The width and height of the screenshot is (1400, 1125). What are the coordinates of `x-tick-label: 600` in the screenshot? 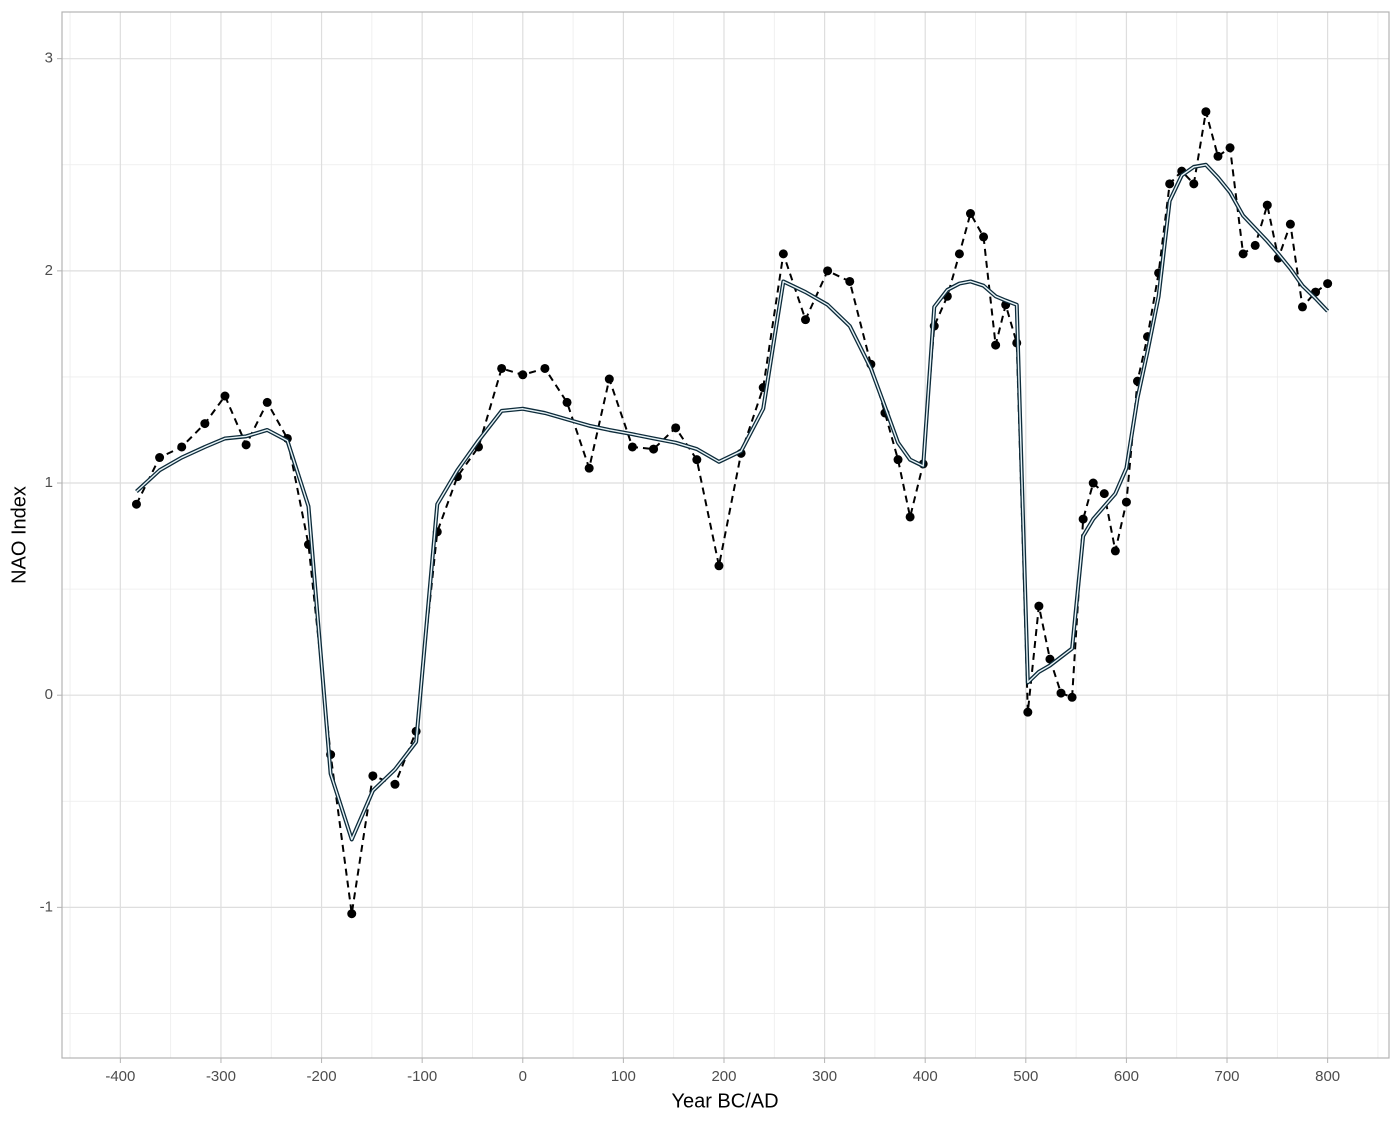 It's located at (1126, 1076).